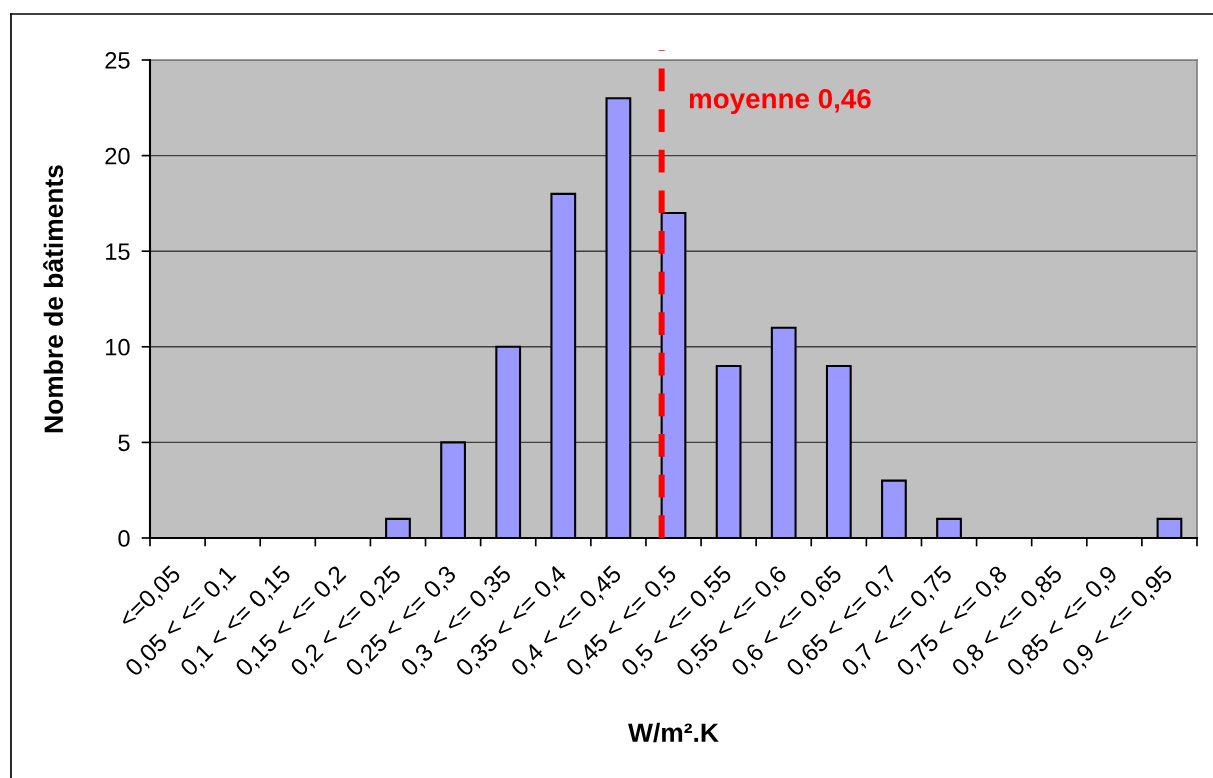 The width and height of the screenshot is (1213, 778). I want to click on y-tick-label: 10, so click(118, 347).